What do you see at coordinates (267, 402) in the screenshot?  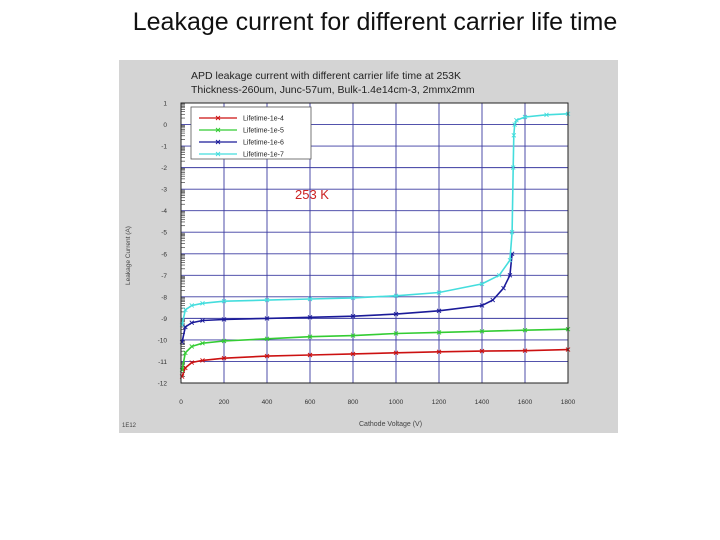 I see `x-tick-label: 400` at bounding box center [267, 402].